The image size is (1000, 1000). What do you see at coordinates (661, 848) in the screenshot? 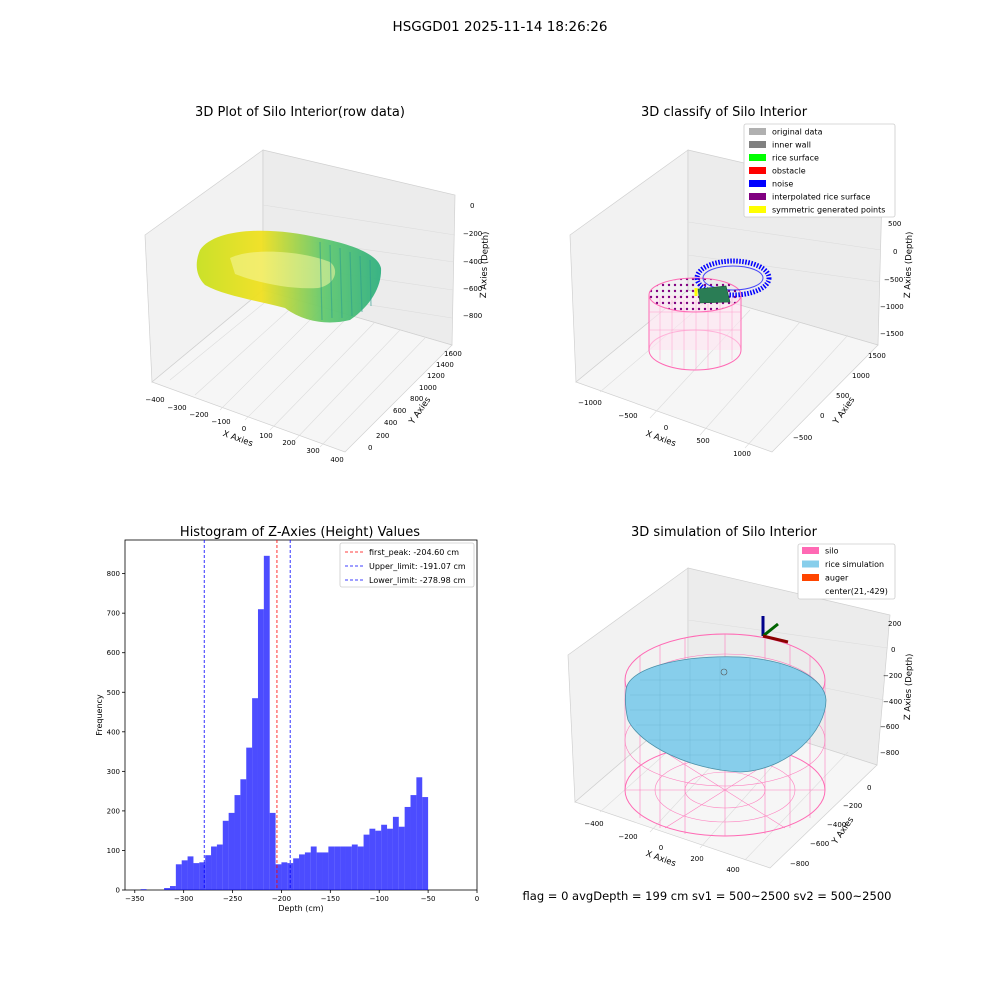
I see `sim-xtick: 0` at bounding box center [661, 848].